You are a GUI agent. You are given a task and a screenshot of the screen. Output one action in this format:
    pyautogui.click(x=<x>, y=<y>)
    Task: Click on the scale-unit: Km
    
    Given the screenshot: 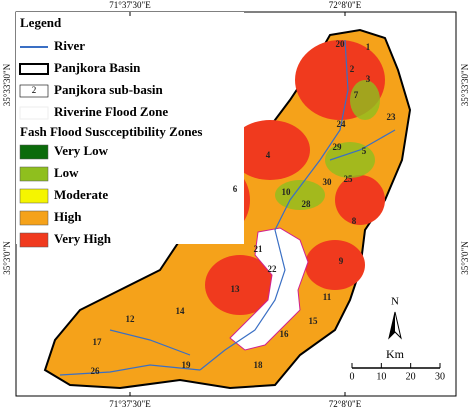 What is the action you would take?
    pyautogui.click(x=395, y=354)
    